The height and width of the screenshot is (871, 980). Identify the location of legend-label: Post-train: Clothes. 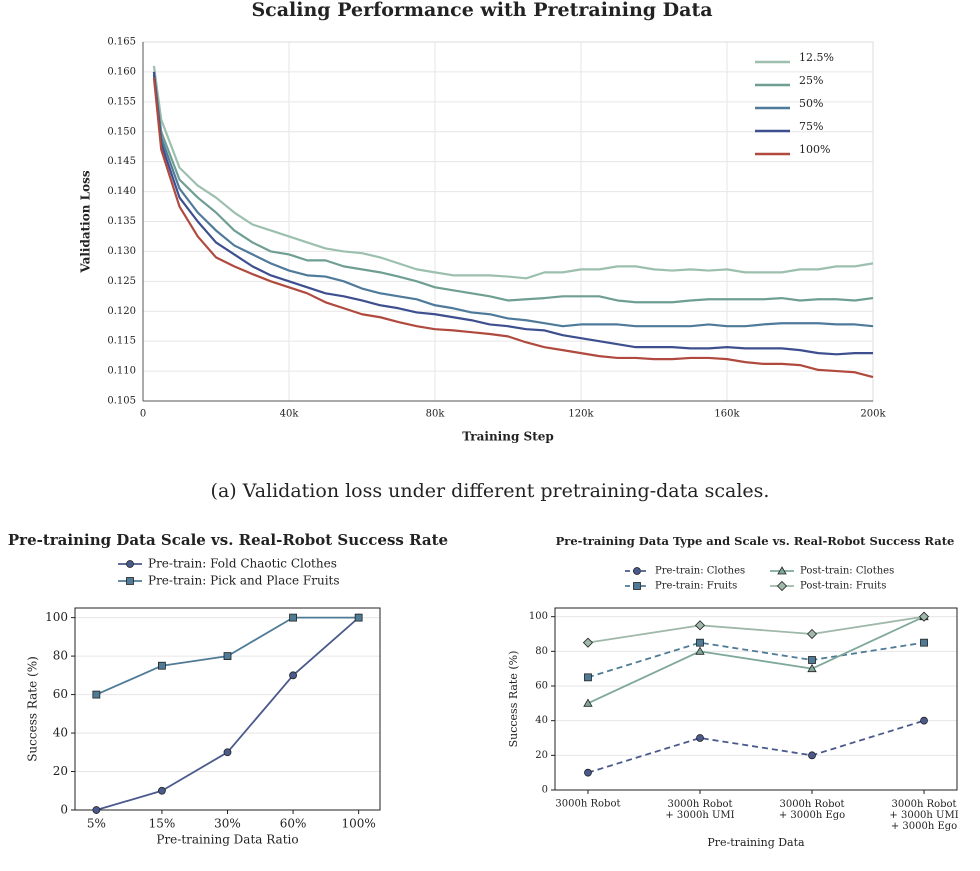
(847, 571).